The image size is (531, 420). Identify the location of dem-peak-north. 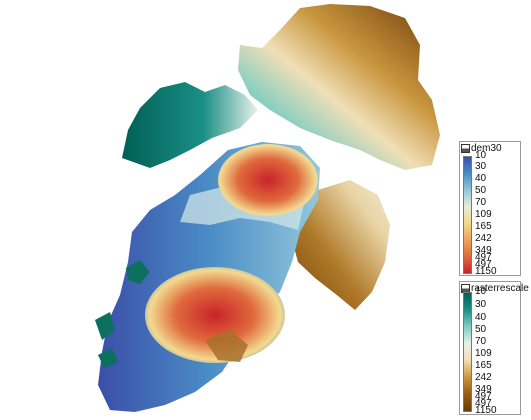
(268, 180).